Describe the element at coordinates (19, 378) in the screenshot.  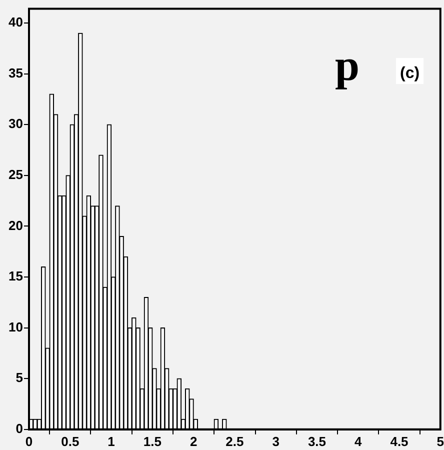
I see `y-tick-label: 5` at that location.